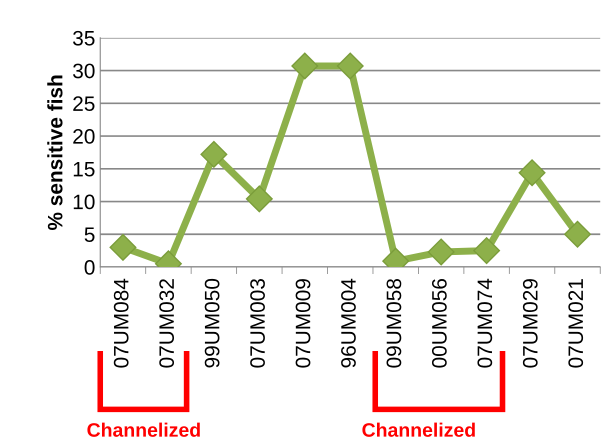 Image resolution: width=615 pixels, height=445 pixels. Describe the element at coordinates (303, 323) in the screenshot. I see `x-tick-label: 07UM009` at that location.